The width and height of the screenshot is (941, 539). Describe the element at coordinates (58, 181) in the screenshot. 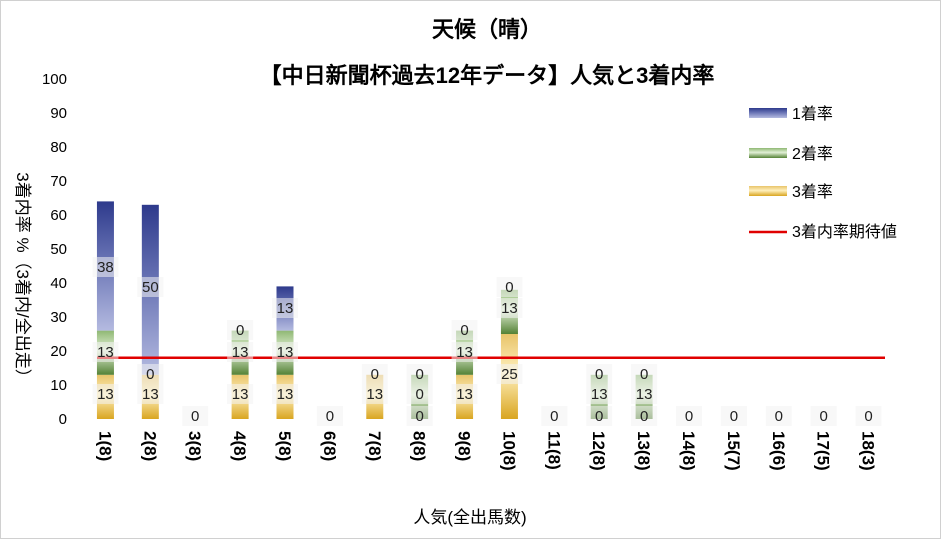

I see `y-tick-label: 70` at that location.